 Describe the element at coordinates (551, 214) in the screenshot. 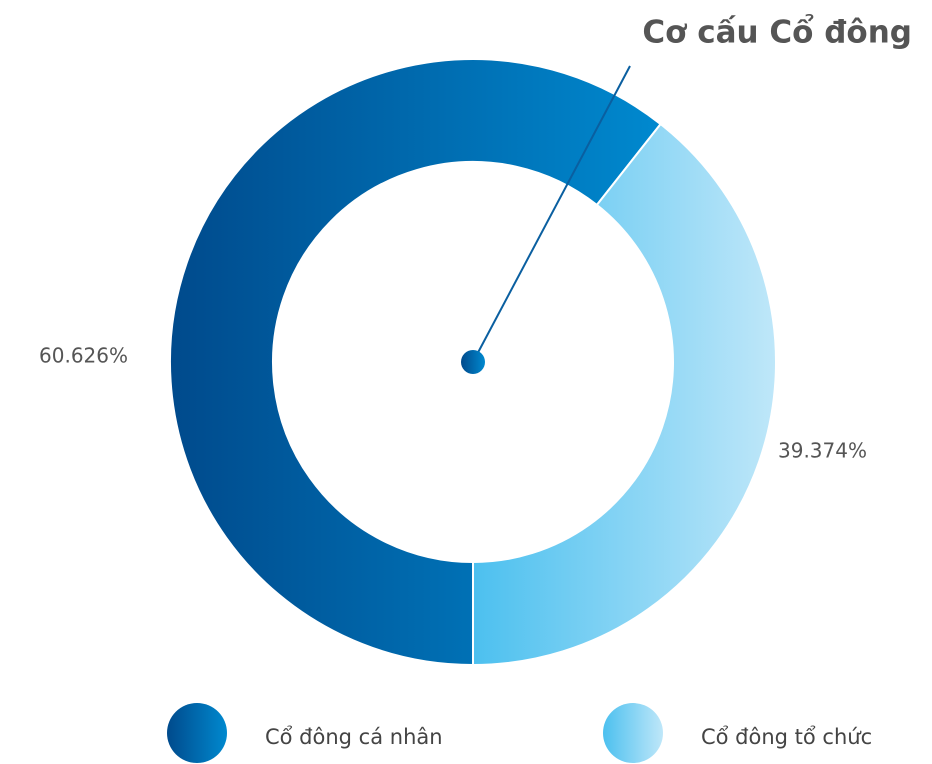

I see `pointer-line` at that location.